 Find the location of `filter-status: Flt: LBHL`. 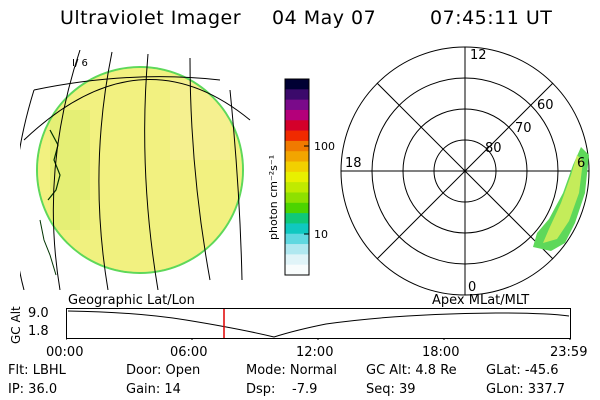

filter-status: Flt: LBHL is located at coordinates (37, 370).